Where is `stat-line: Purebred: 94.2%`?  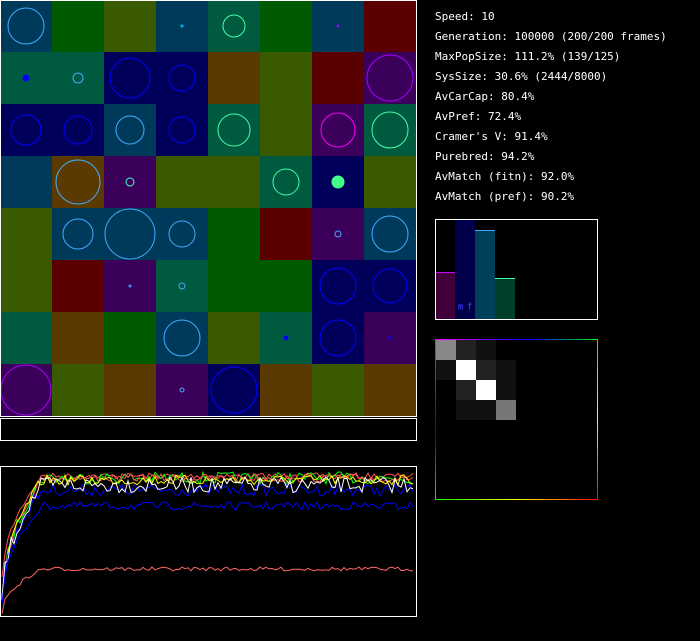 stat-line: Purebred: 94.2% is located at coordinates (485, 156).